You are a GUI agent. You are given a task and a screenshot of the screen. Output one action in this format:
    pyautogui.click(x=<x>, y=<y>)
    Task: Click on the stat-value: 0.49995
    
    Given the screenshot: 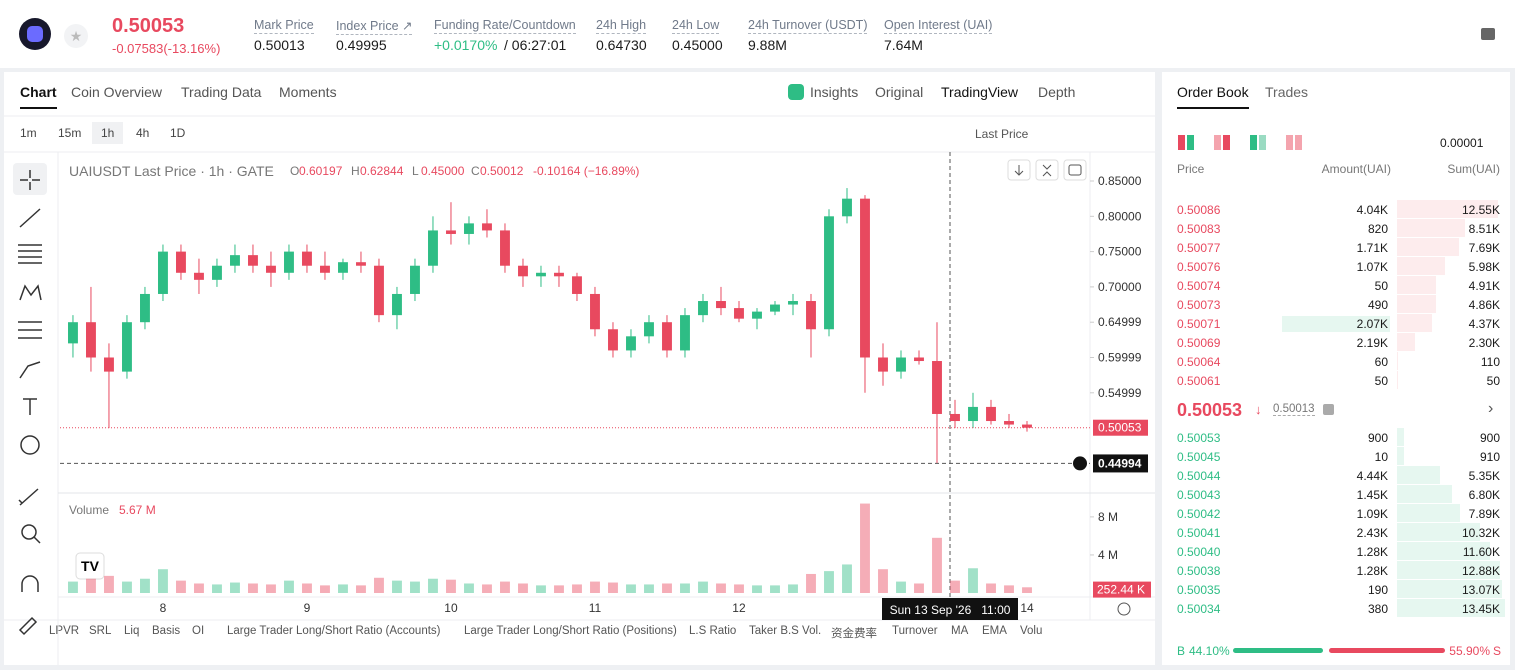 What is the action you would take?
    pyautogui.click(x=361, y=45)
    